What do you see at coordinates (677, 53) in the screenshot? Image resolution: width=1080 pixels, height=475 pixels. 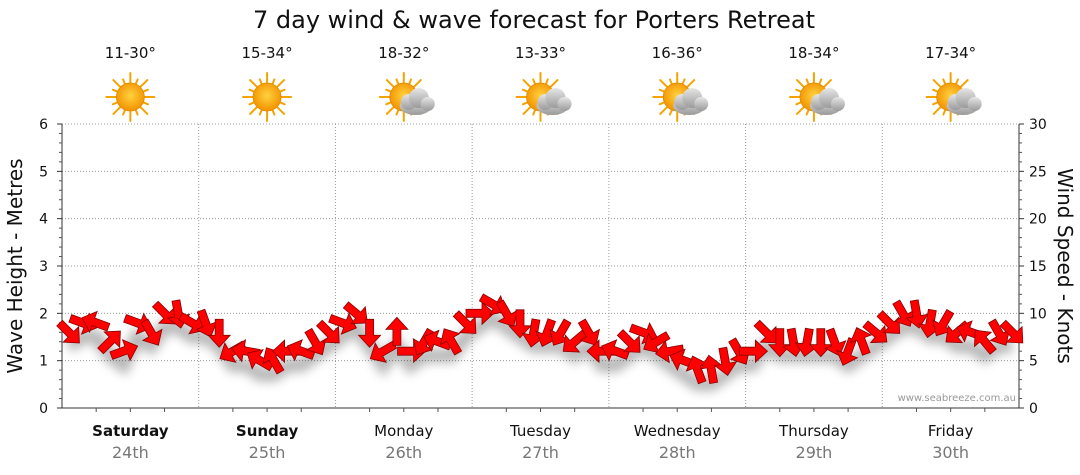 I see `temperature-label: 16-36°` at bounding box center [677, 53].